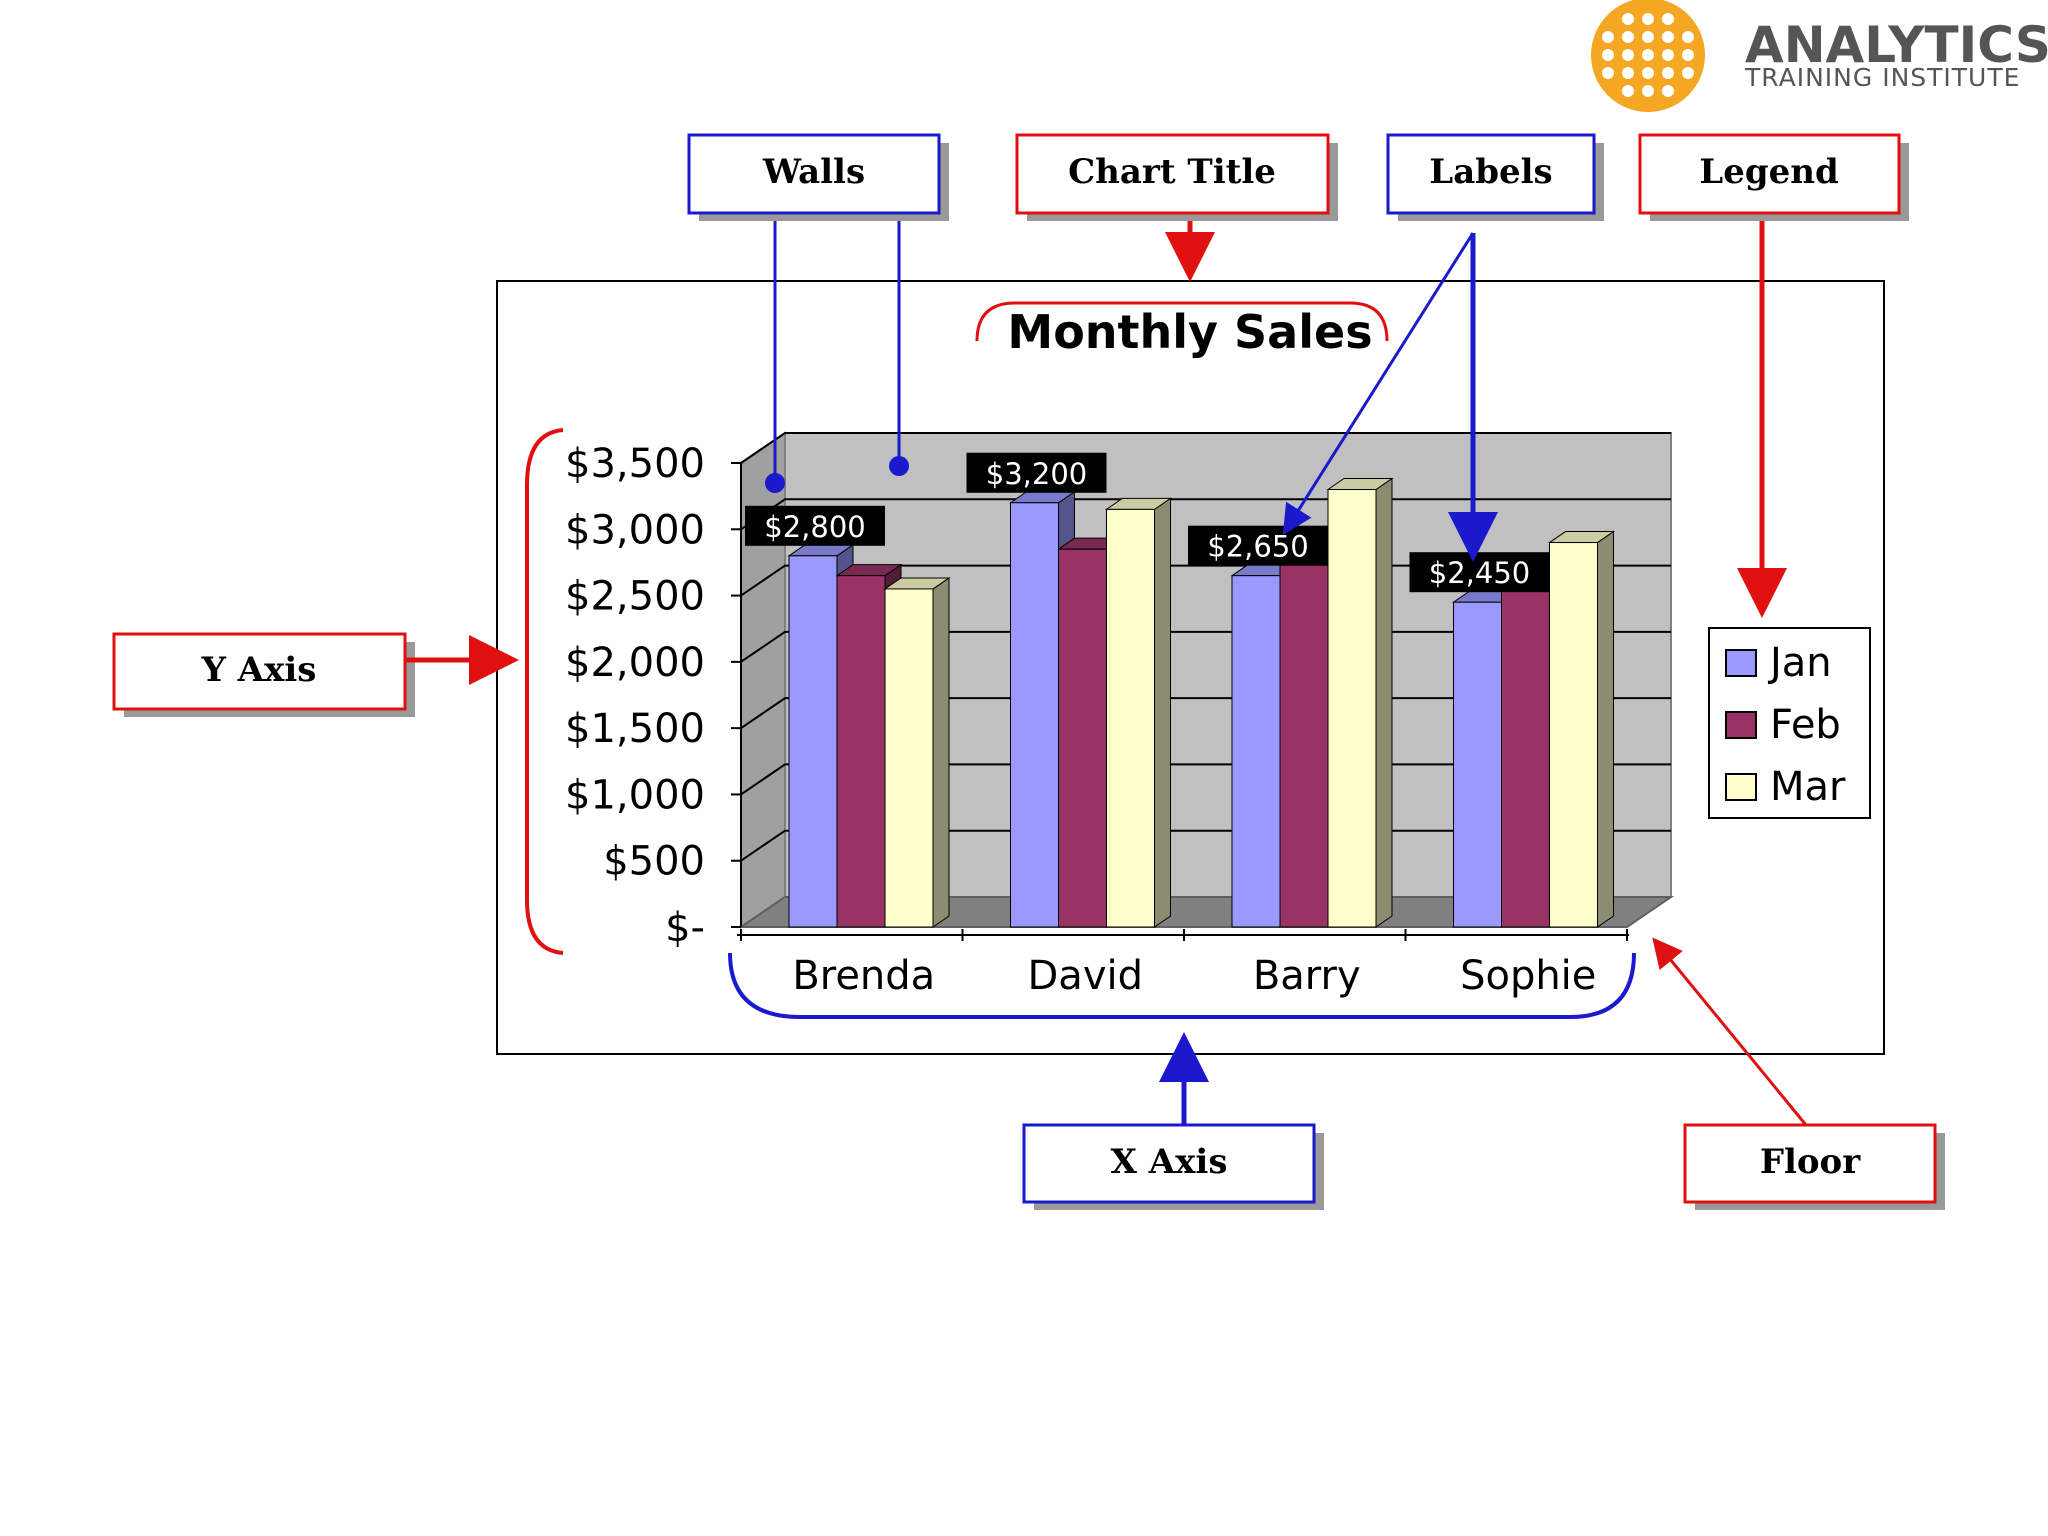  I want to click on y-tick-label: $3,500, so click(635, 464).